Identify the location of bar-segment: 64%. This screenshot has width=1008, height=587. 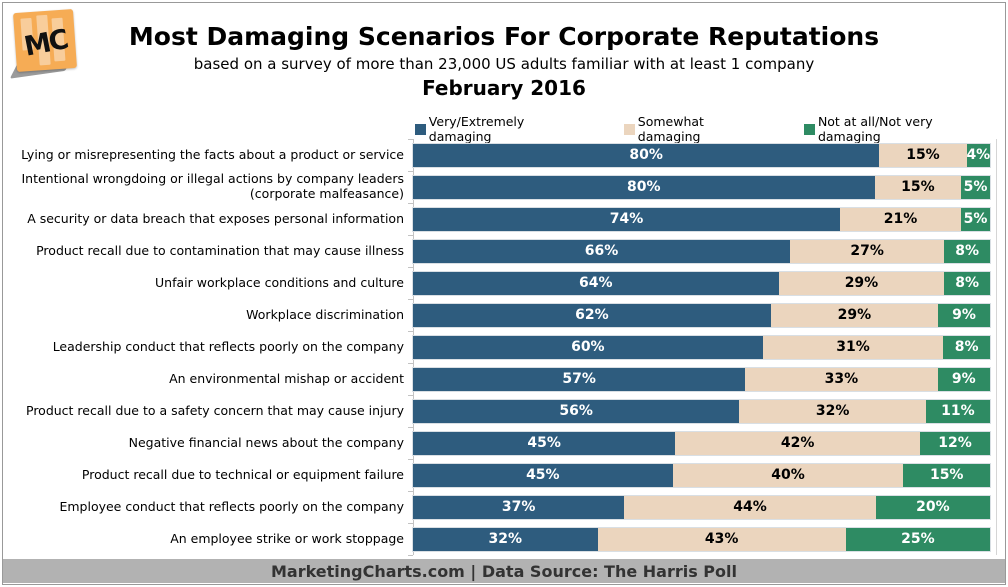
(596, 283).